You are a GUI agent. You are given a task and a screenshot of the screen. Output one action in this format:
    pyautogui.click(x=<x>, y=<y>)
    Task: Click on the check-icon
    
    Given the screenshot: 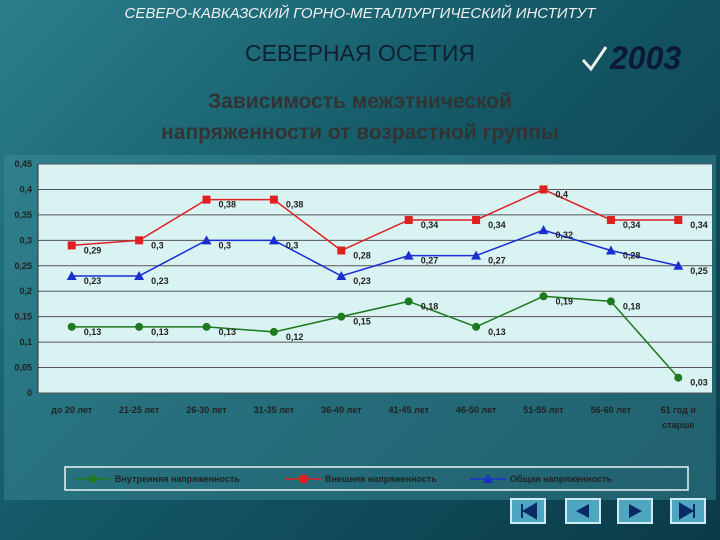 What is the action you would take?
    pyautogui.click(x=594, y=59)
    